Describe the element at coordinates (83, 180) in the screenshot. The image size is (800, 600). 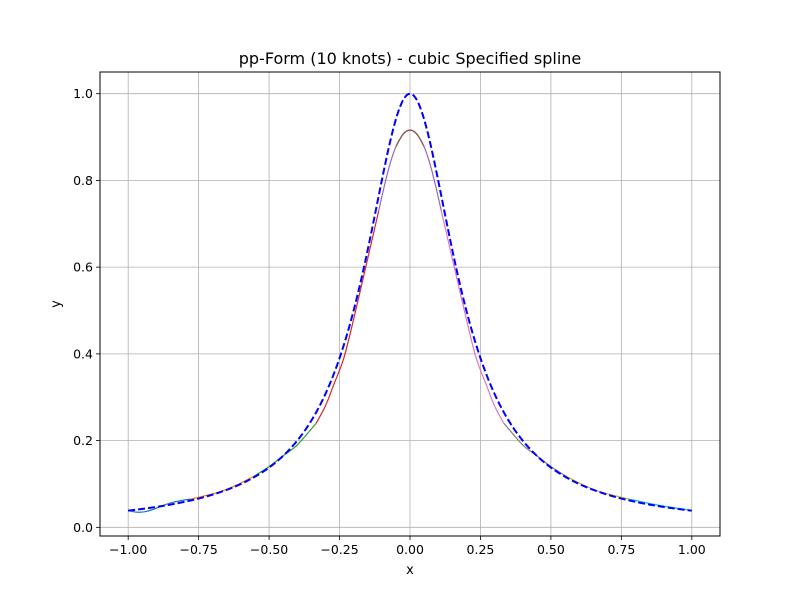
I see `y-tick-label: 0.8` at that location.